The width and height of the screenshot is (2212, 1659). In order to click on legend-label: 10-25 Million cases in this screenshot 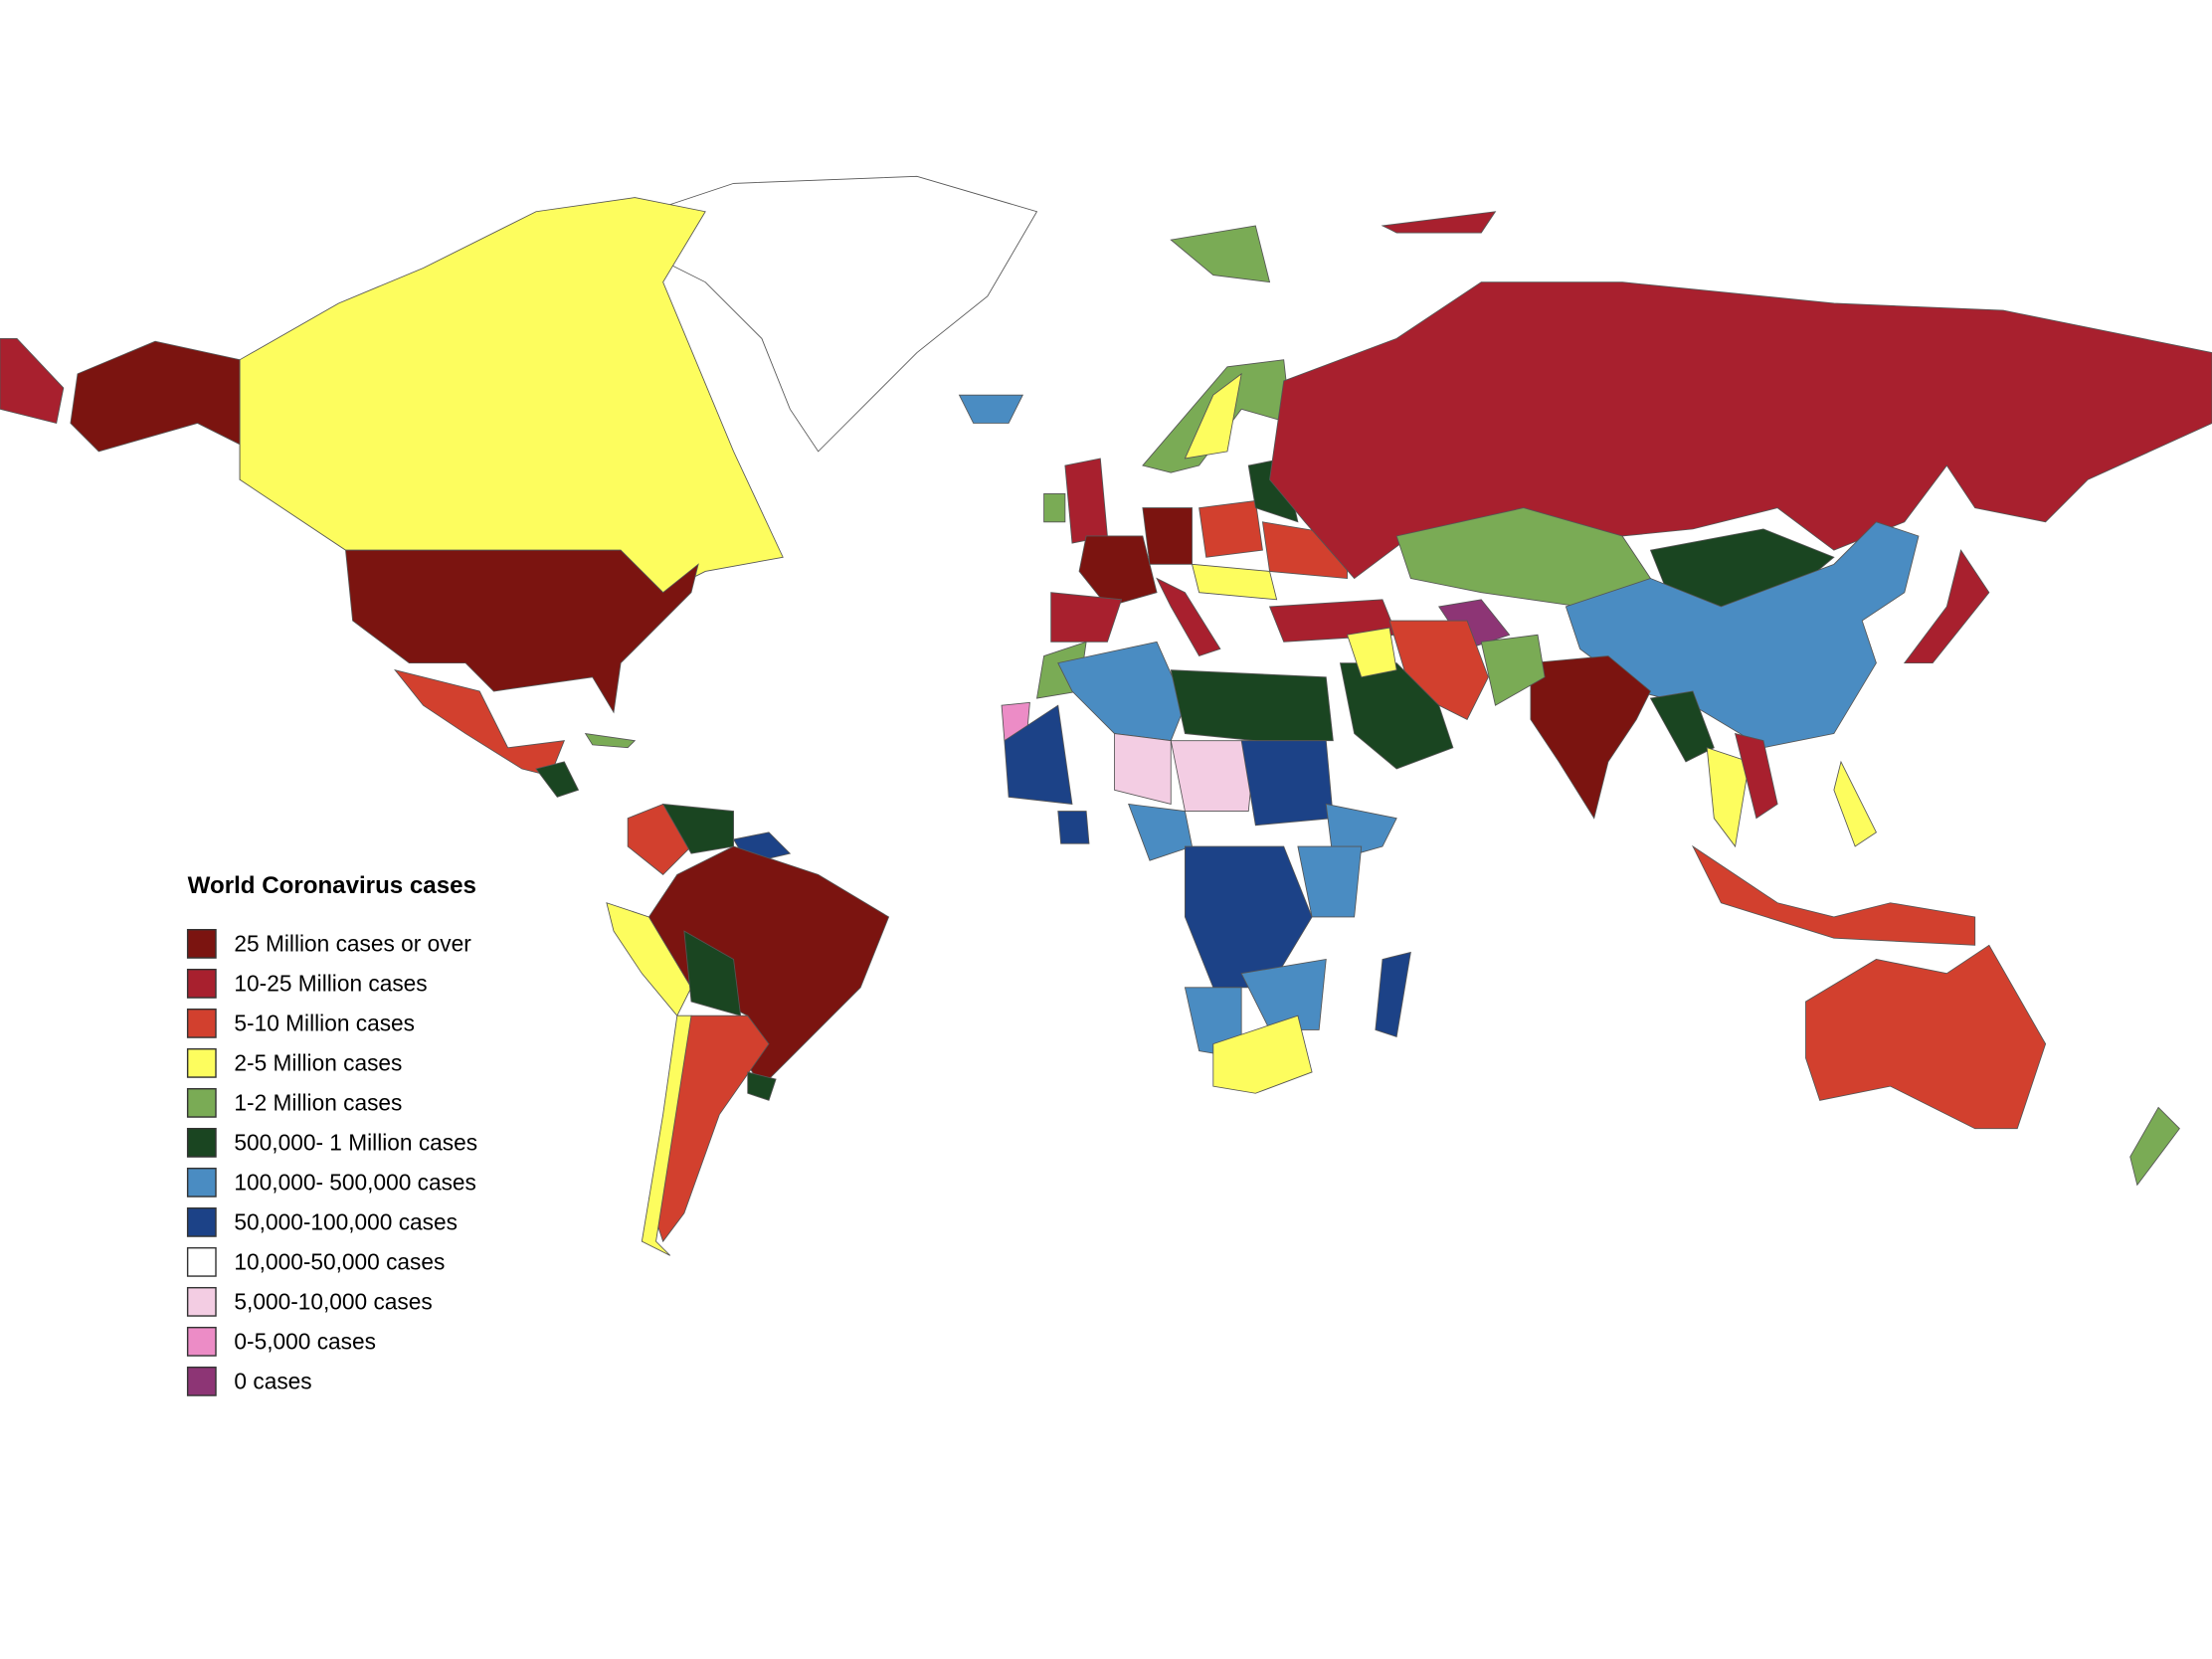, I will do `click(330, 983)`.